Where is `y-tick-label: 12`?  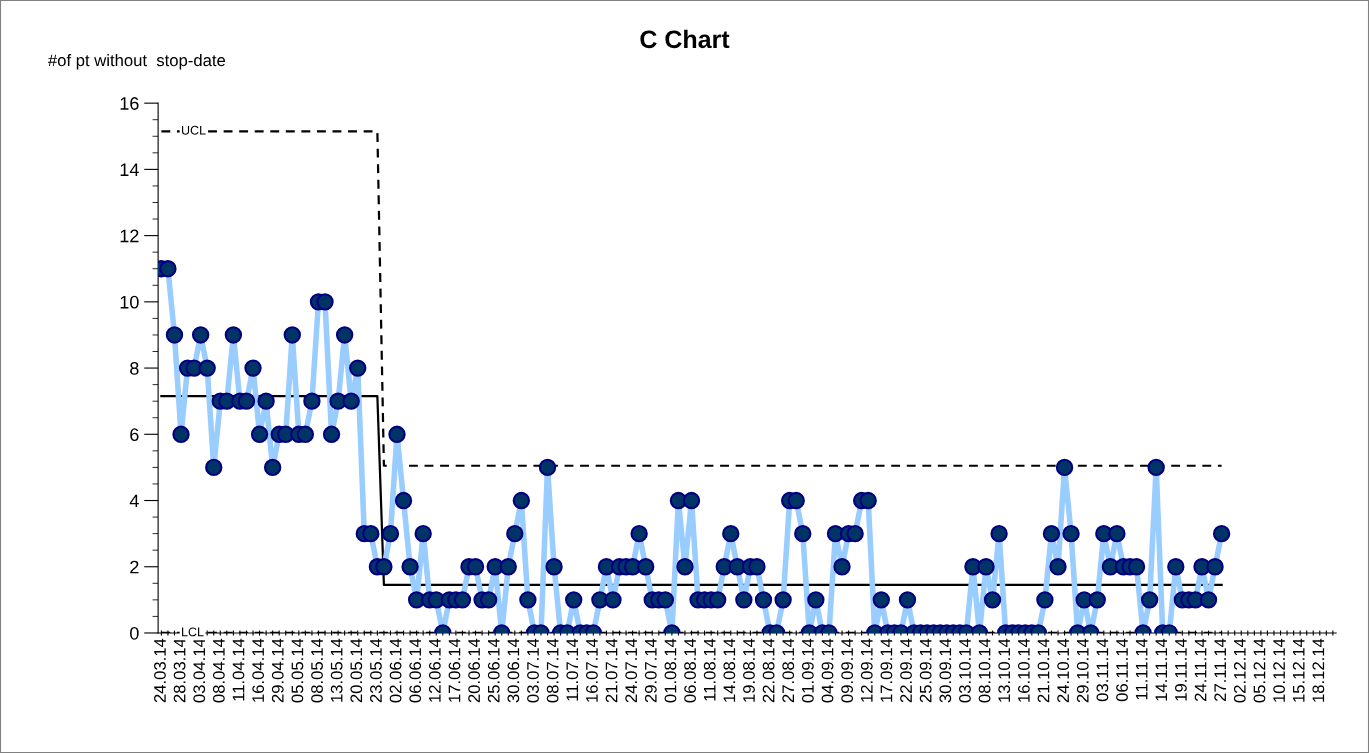
y-tick-label: 12 is located at coordinates (129, 236).